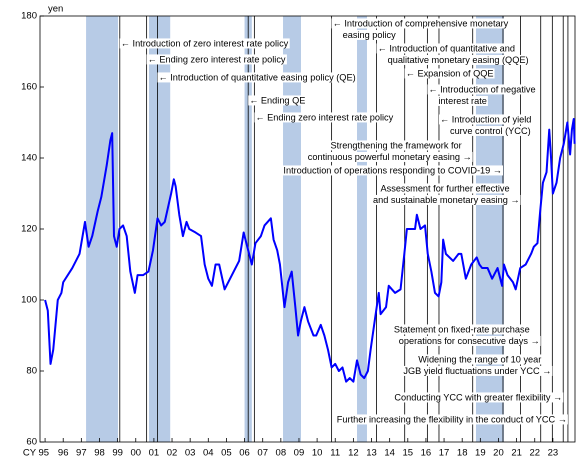  I want to click on y-tick-label: 140, so click(29, 158).